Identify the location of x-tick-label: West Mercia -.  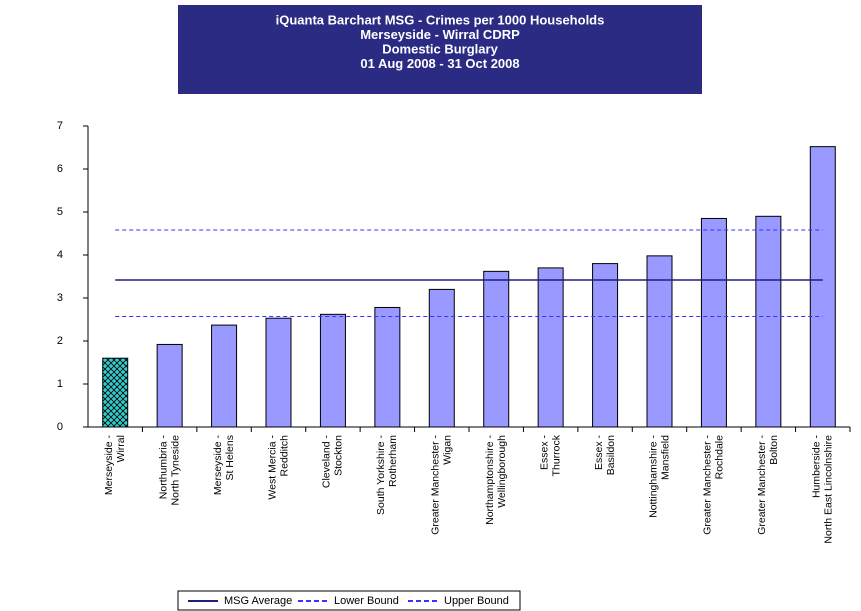
(272, 467).